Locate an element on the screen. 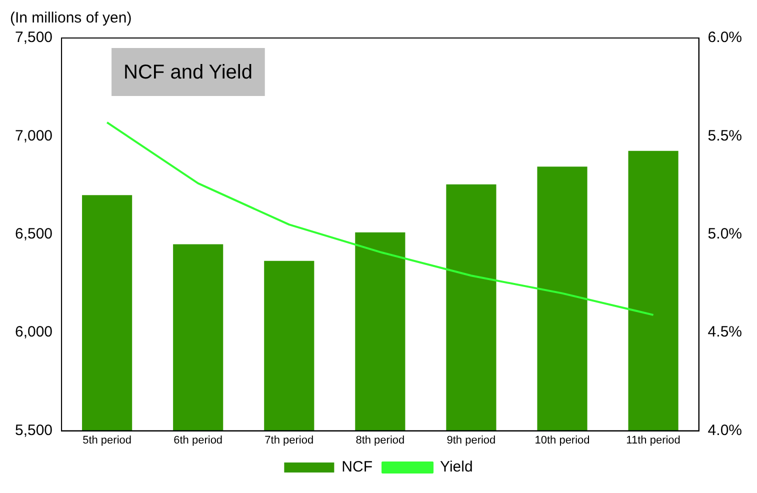 Image resolution: width=757 pixels, height=493 pixels. y-tick-label: 7,000 is located at coordinates (33, 135).